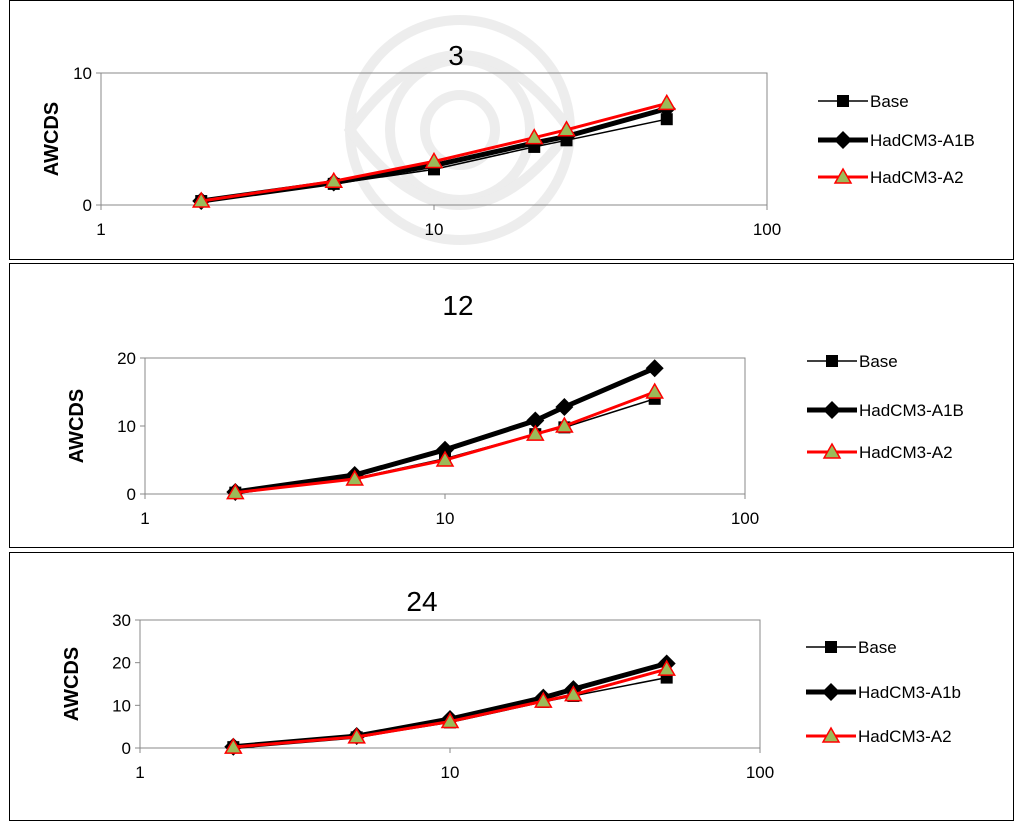 The height and width of the screenshot is (821, 1015). What do you see at coordinates (456, 55) in the screenshot?
I see `chart-title: 3` at bounding box center [456, 55].